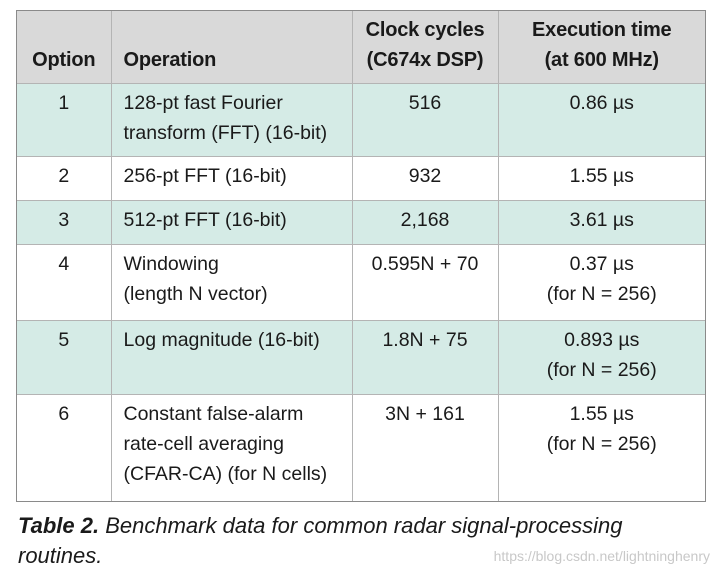  What do you see at coordinates (601, 222) in the screenshot?
I see `cell-time: 3.61 µs` at bounding box center [601, 222].